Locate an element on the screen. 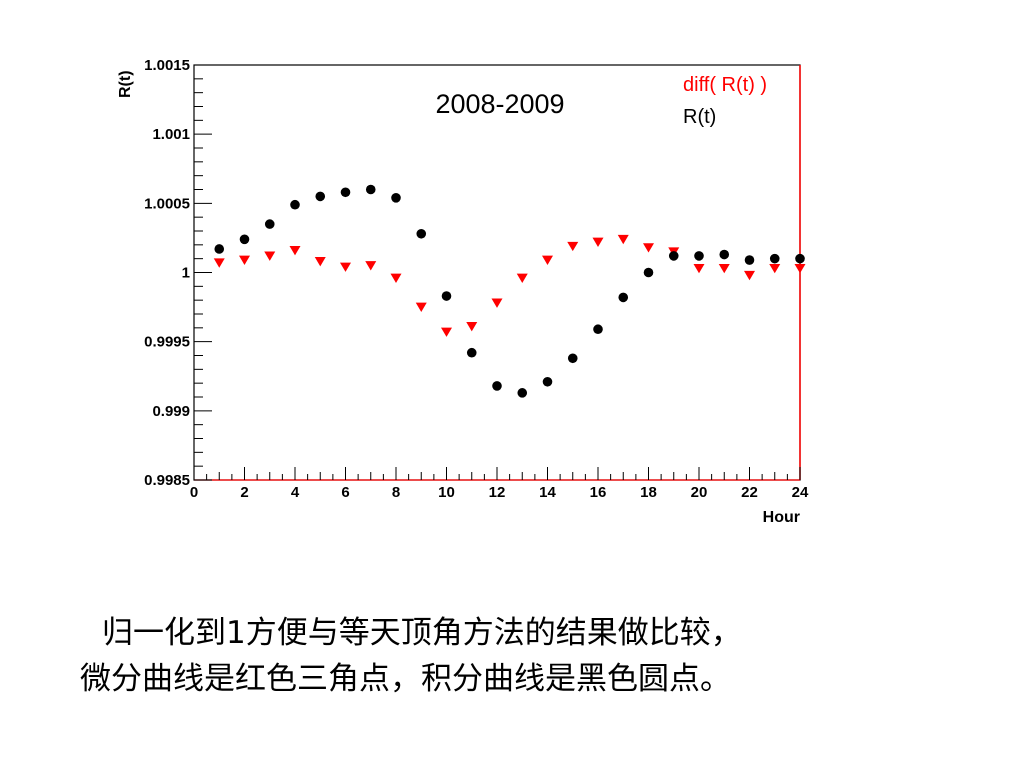 This screenshot has height=768, width=1024. caption-line-1: 归一化到1方便与等天顶角方法的结果做比较， is located at coordinates (422, 633).